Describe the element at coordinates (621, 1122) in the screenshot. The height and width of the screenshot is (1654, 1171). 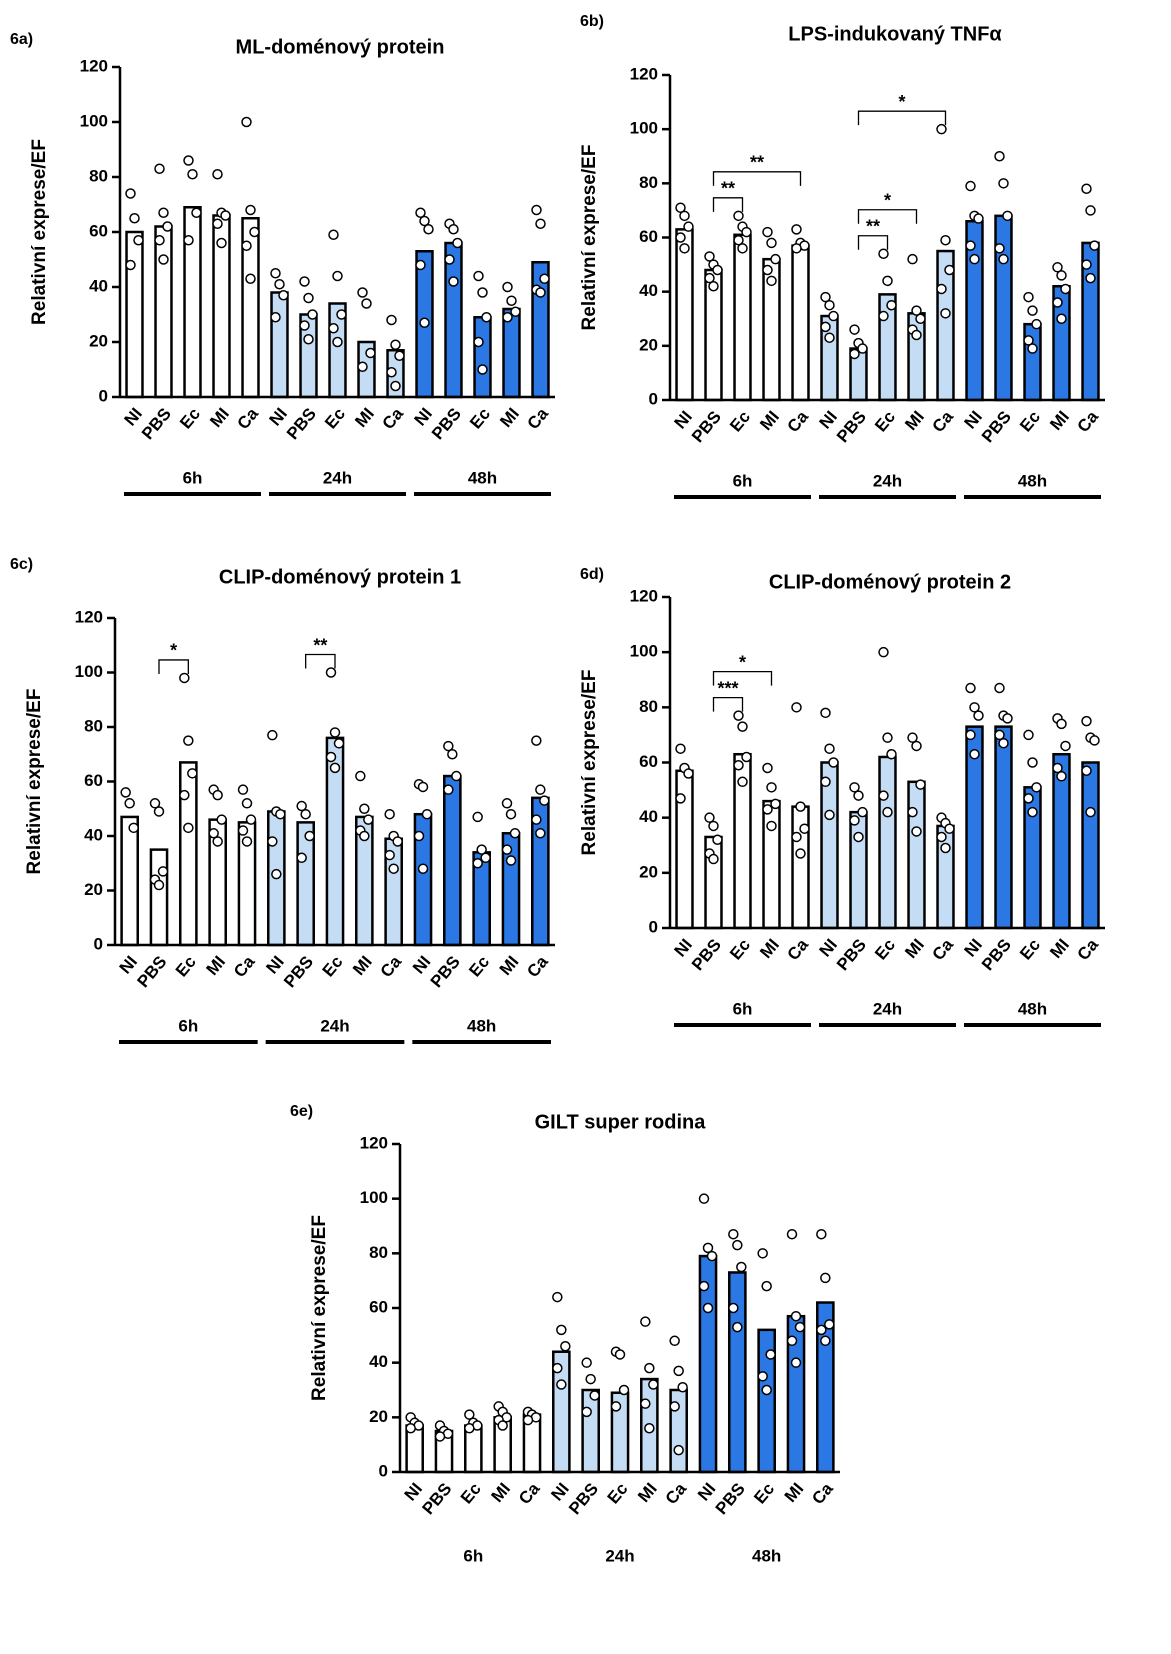
I see `chart-title: GILT super rodina` at that location.